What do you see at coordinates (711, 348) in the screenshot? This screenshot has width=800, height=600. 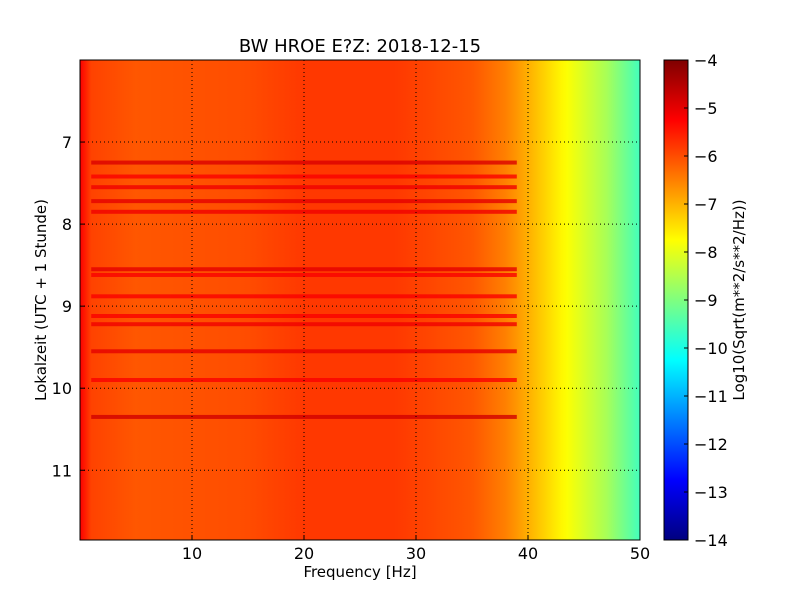 I see `colorbar-tick-label: −10` at bounding box center [711, 348].